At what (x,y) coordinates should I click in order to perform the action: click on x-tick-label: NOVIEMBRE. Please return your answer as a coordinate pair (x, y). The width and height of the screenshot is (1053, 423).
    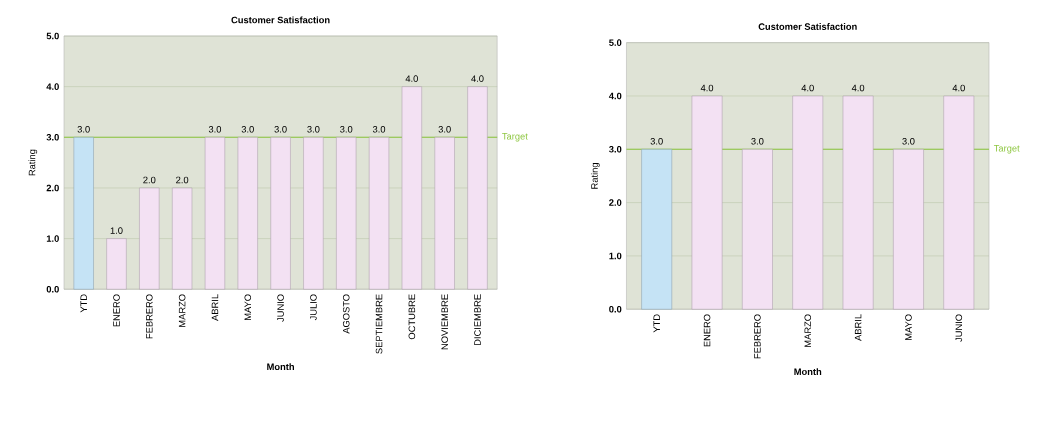
    Looking at the image, I should click on (444, 322).